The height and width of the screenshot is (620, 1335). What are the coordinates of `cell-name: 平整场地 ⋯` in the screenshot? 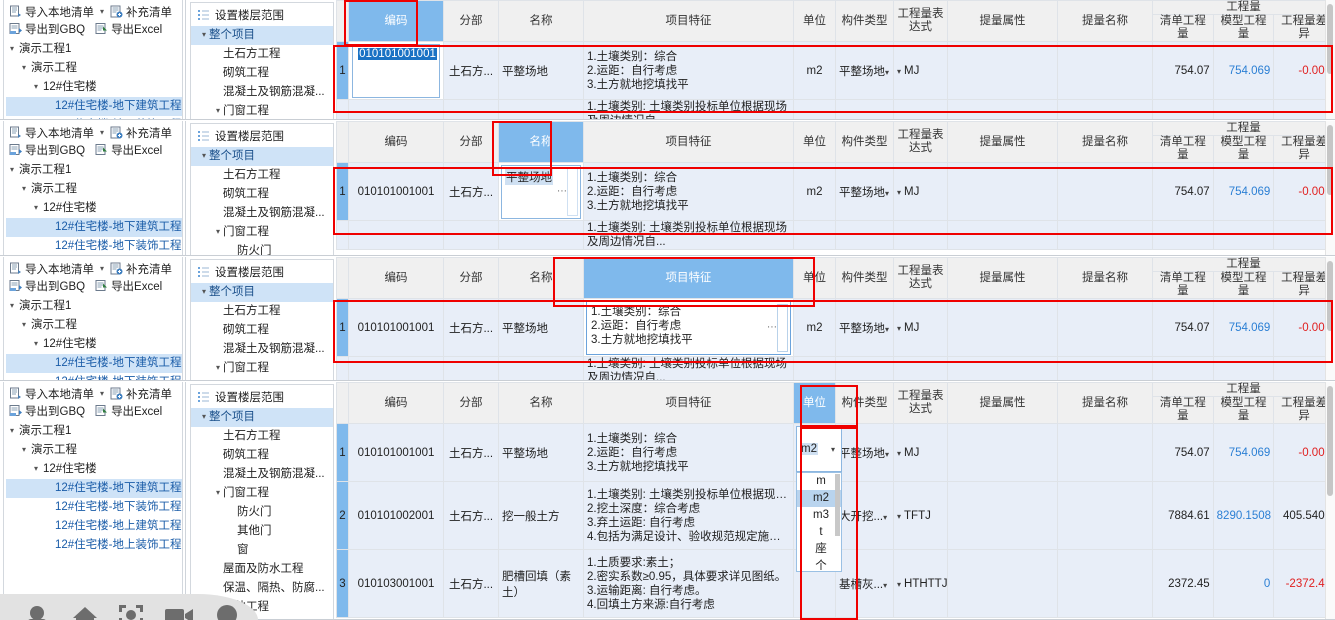 It's located at (541, 191).